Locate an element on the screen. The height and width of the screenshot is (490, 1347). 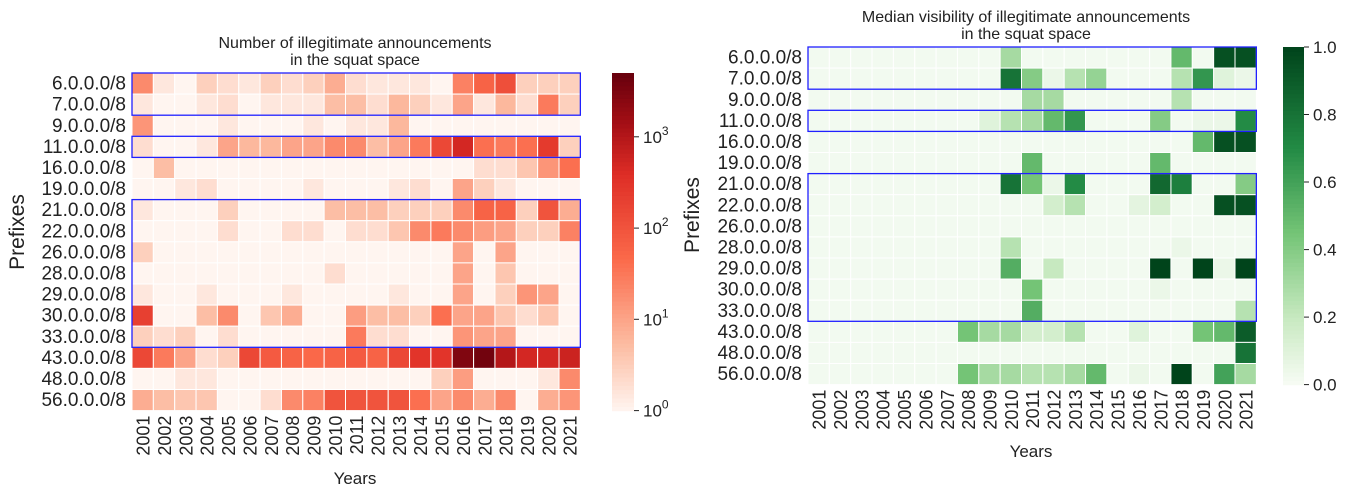
x-tick-label: 2001 is located at coordinates (820, 410).